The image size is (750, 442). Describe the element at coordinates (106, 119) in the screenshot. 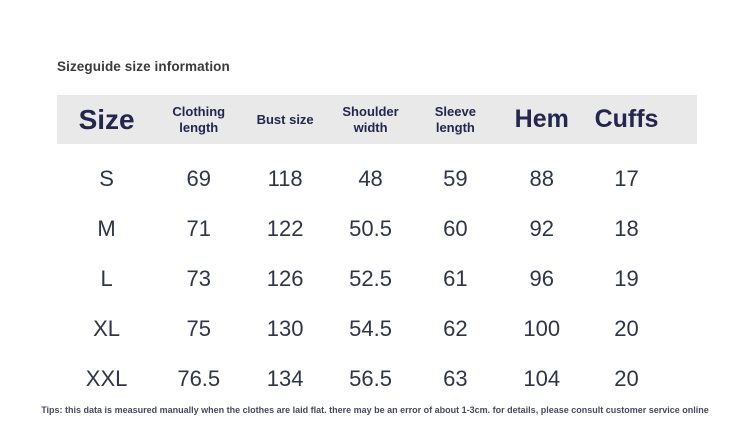

I see `header-cell-size: Size` at that location.